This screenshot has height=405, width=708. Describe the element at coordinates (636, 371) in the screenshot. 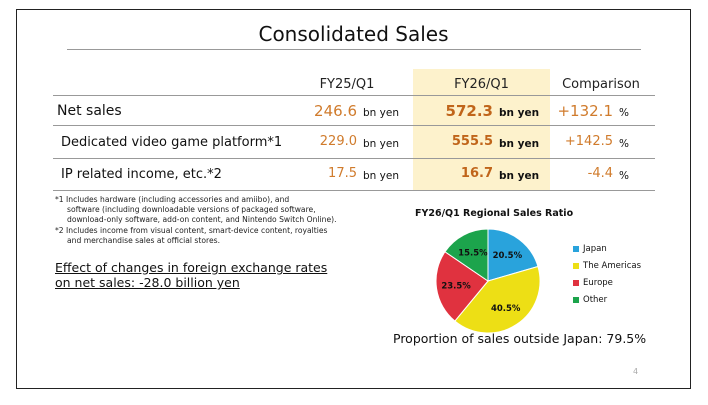

I see `page-number: 4` at that location.